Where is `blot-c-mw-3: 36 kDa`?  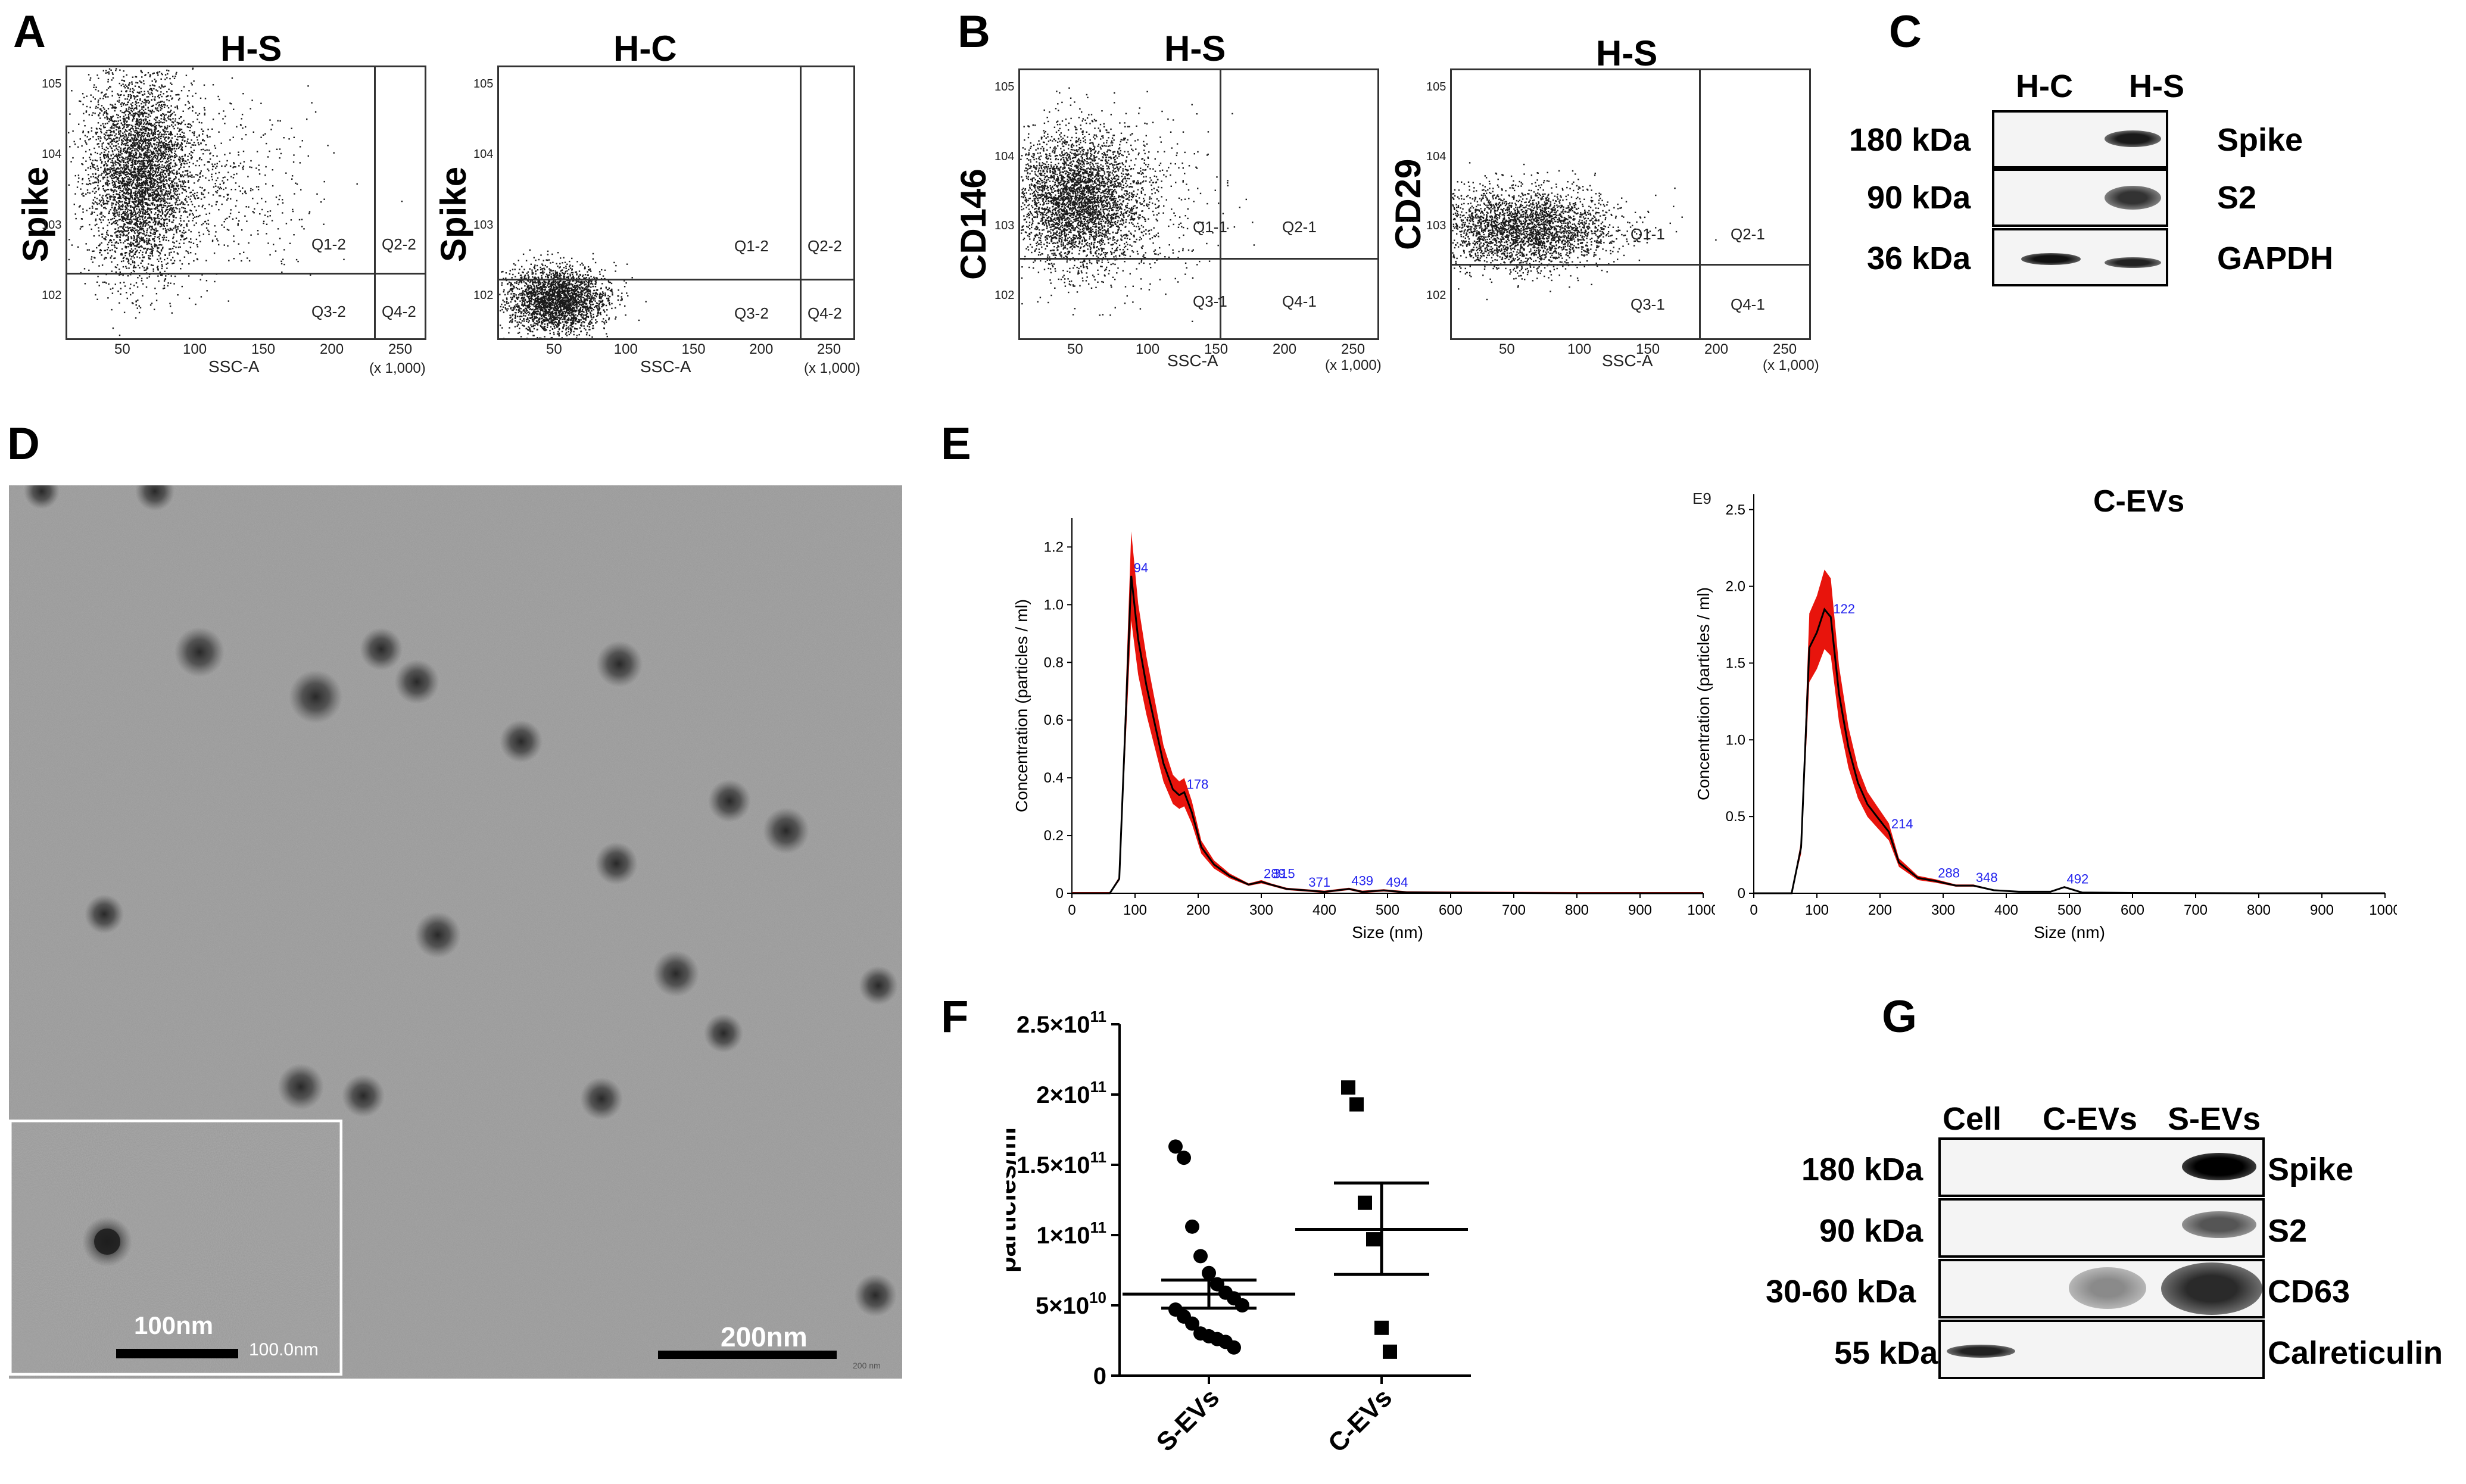 blot-c-mw-3: 36 kDa is located at coordinates (1919, 258).